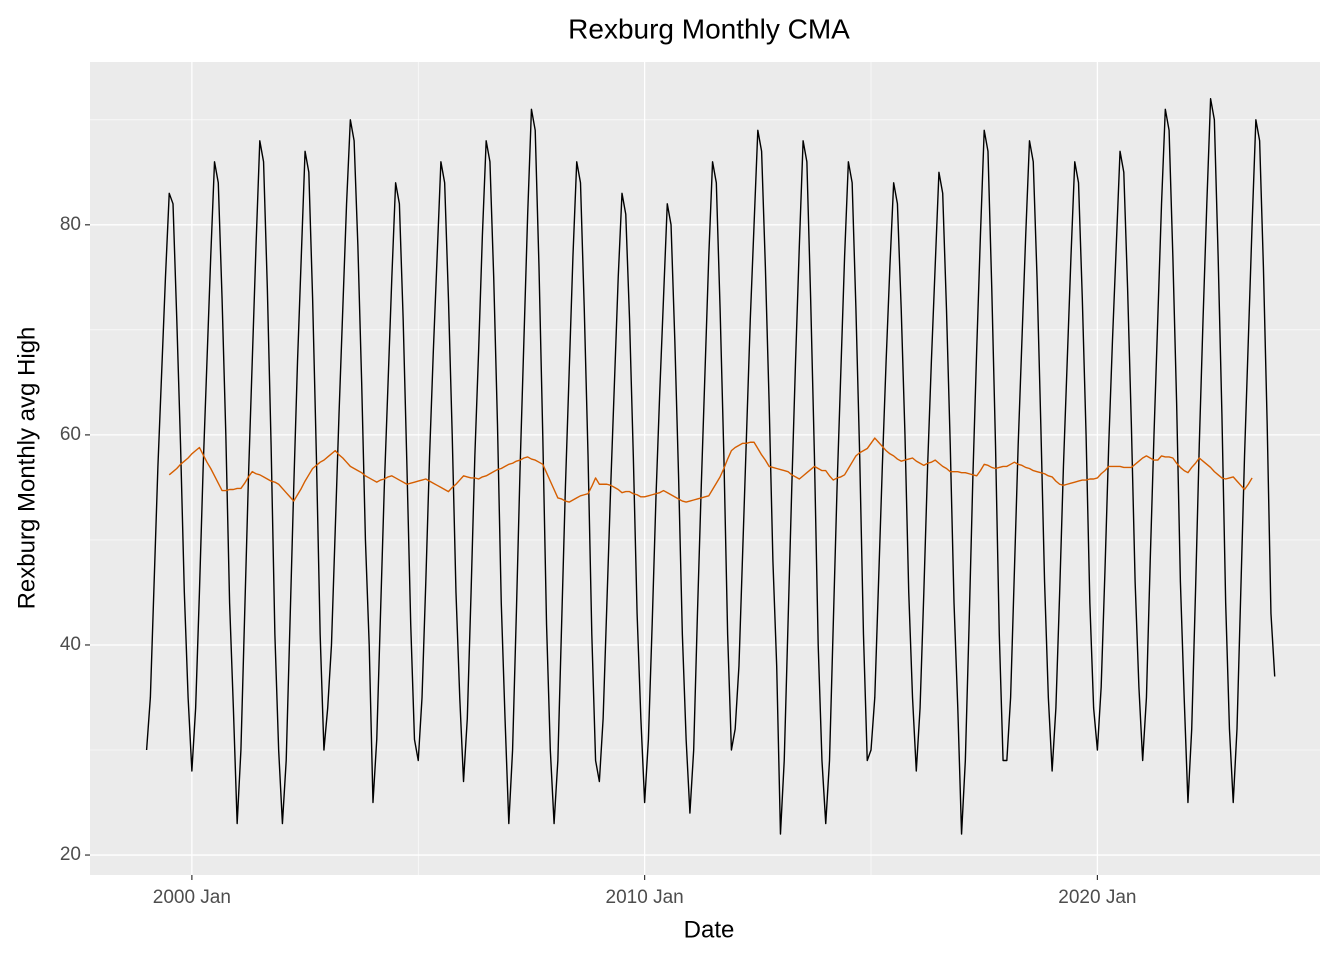 The height and width of the screenshot is (960, 1344). What do you see at coordinates (709, 28) in the screenshot?
I see `chart-title: Rexburg Monthly CMA` at bounding box center [709, 28].